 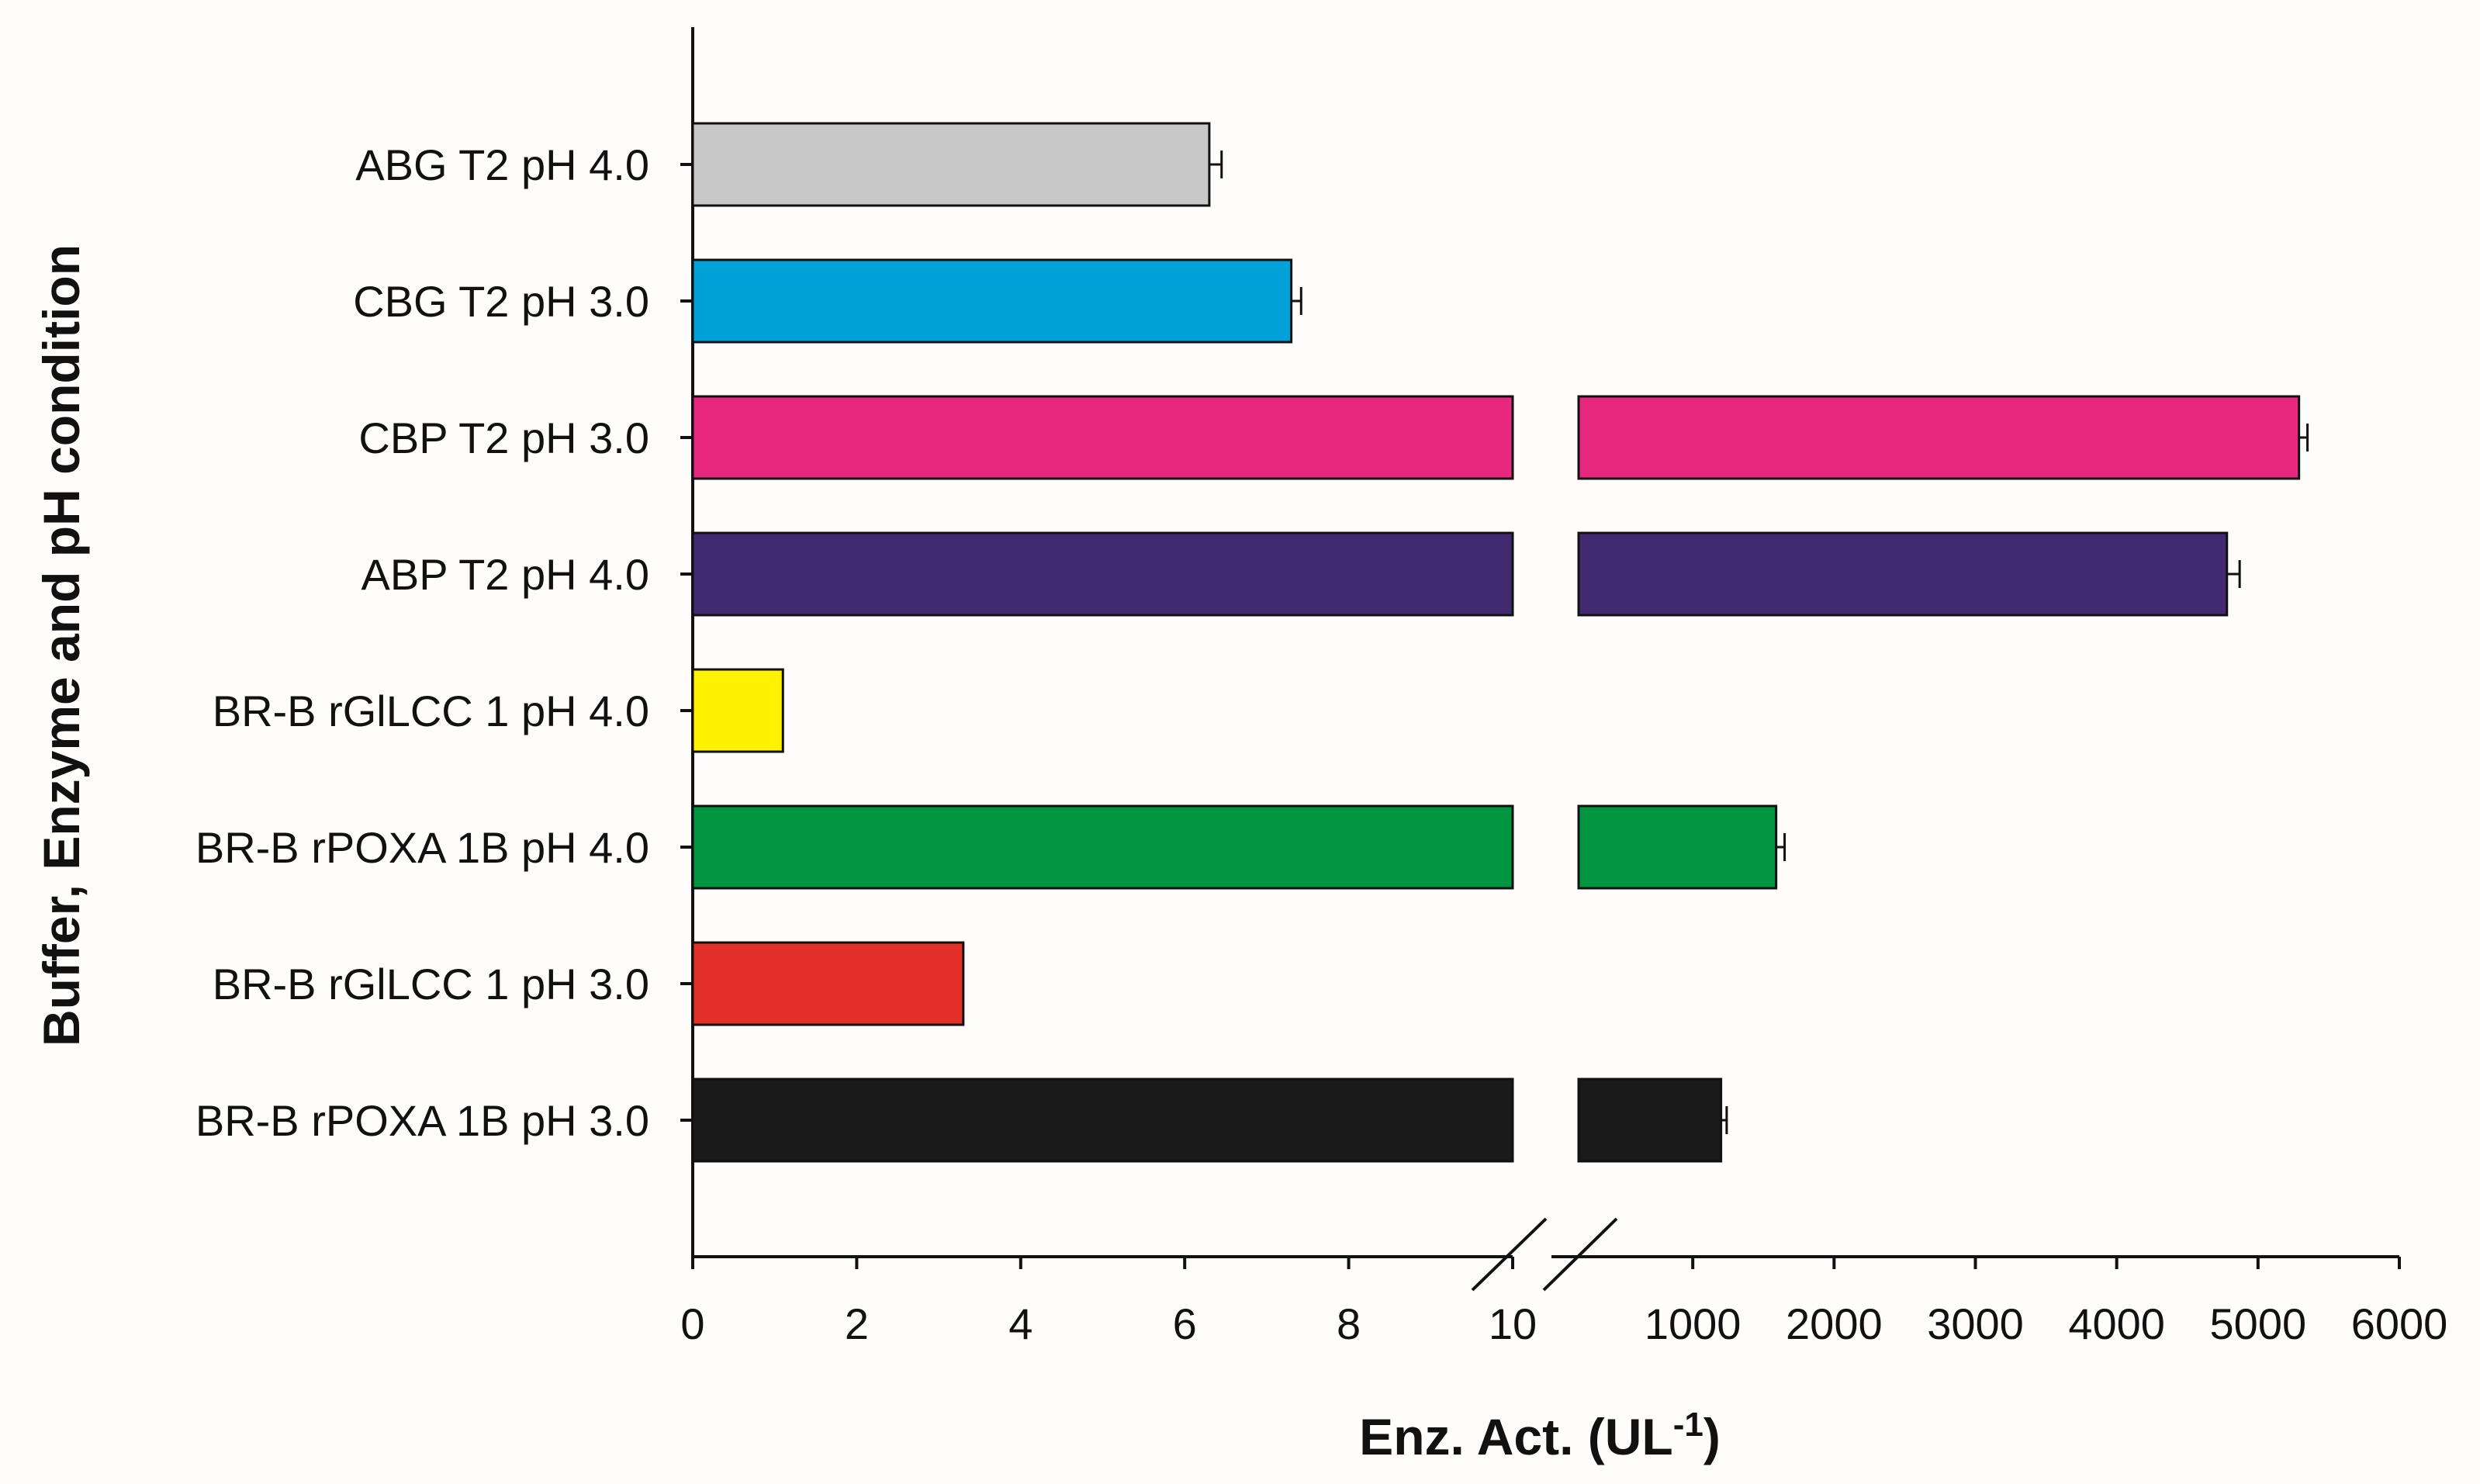 I want to click on x-tick-label: 6000, so click(x=2399, y=1323).